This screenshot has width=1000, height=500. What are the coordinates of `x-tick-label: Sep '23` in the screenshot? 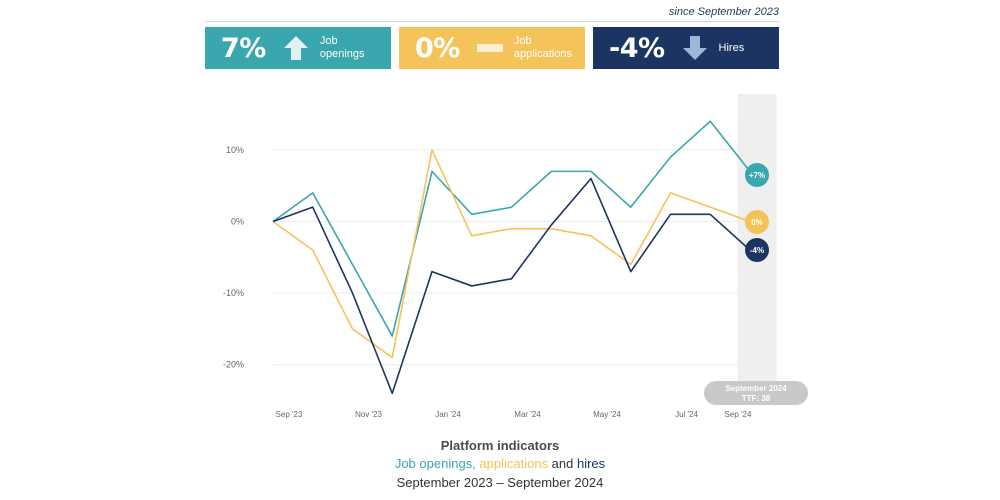 It's located at (289, 414).